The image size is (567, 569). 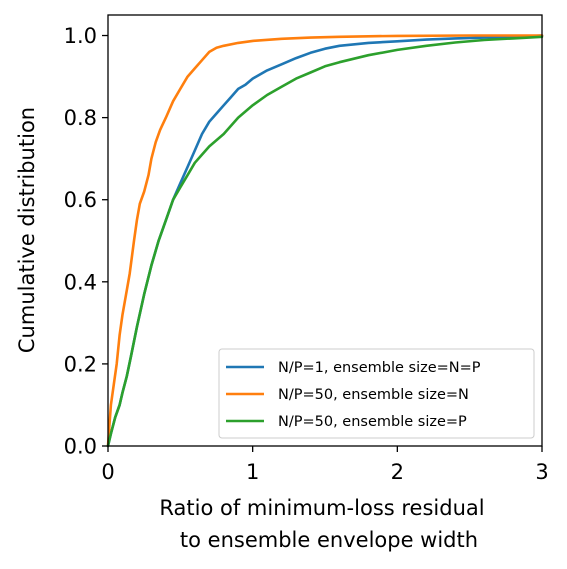 What do you see at coordinates (252, 472) in the screenshot?
I see `x-tick-label: 1` at bounding box center [252, 472].